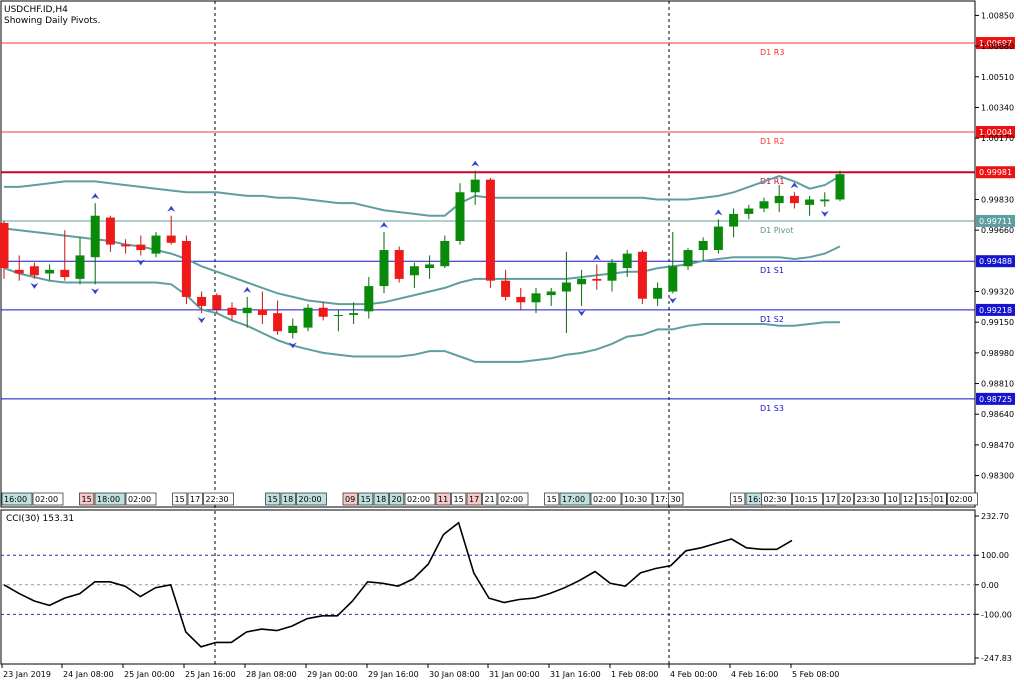 This screenshot has width=1024, height=687. Describe the element at coordinates (831, 499) in the screenshot. I see `time-tag-label: 17` at that location.